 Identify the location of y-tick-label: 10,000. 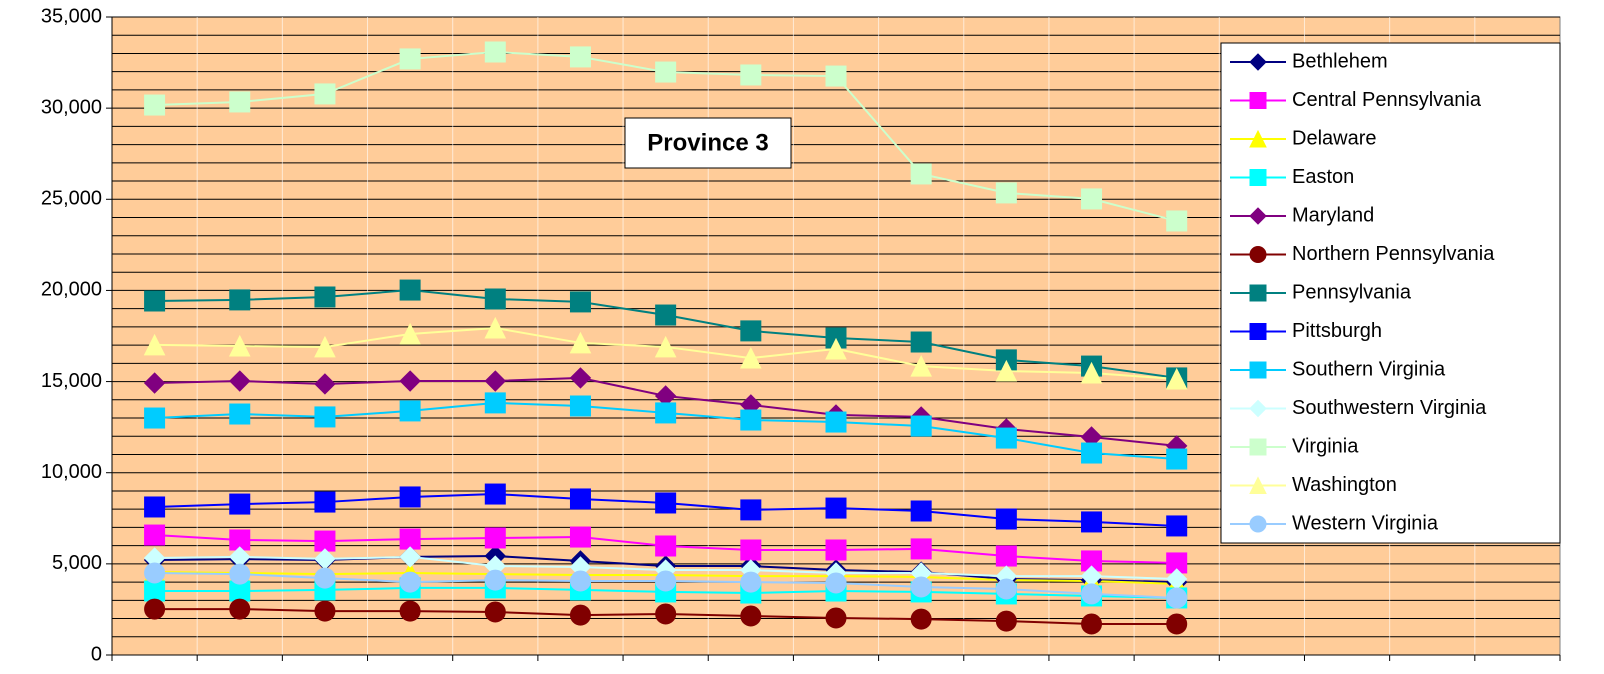
(71, 472).